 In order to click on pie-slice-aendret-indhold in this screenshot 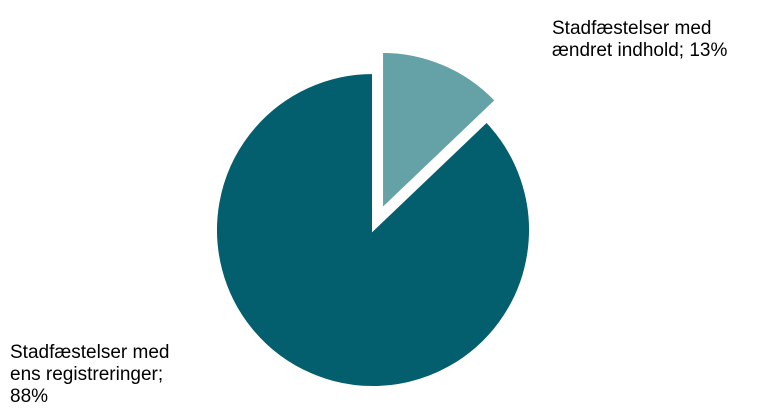, I will do `click(439, 131)`.